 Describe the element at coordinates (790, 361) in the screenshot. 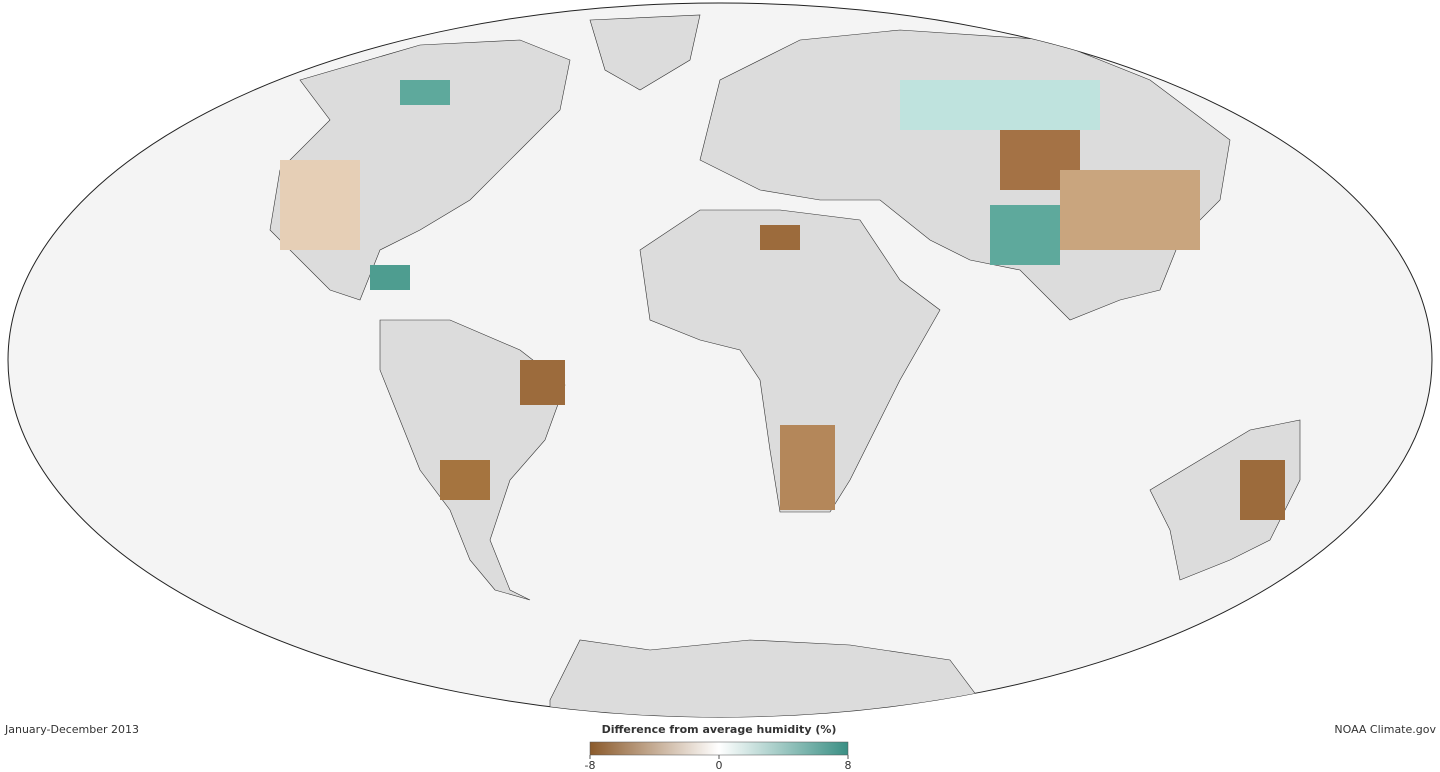

I see `africa` at that location.